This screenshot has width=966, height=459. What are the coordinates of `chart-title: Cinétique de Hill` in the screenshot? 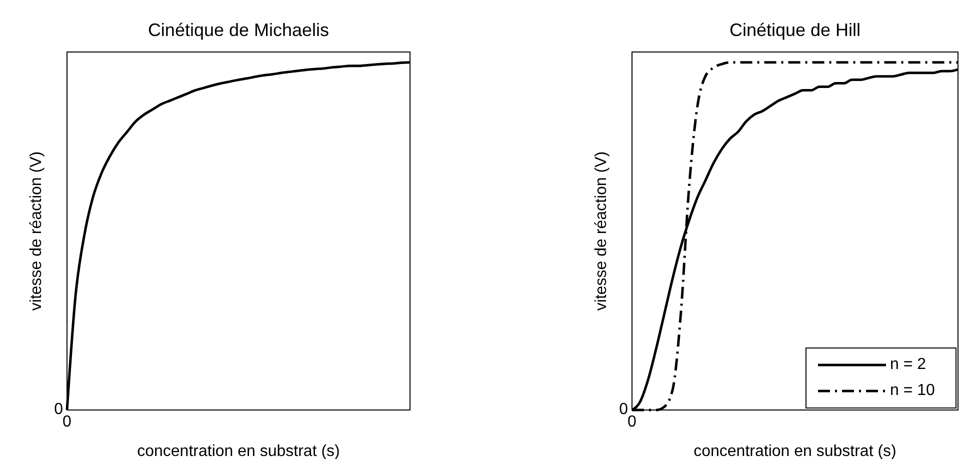 It's located at (795, 30).